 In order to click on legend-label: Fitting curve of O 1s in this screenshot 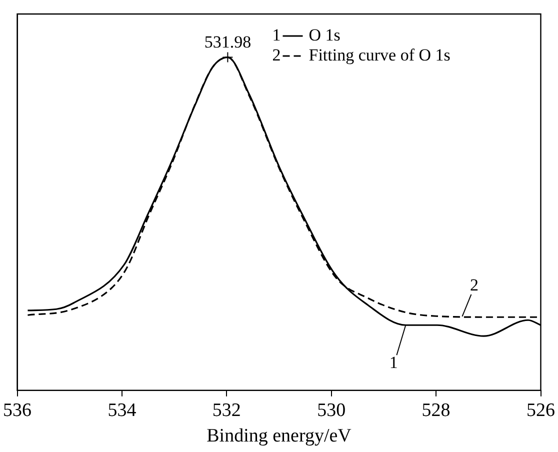, I will do `click(379, 54)`.